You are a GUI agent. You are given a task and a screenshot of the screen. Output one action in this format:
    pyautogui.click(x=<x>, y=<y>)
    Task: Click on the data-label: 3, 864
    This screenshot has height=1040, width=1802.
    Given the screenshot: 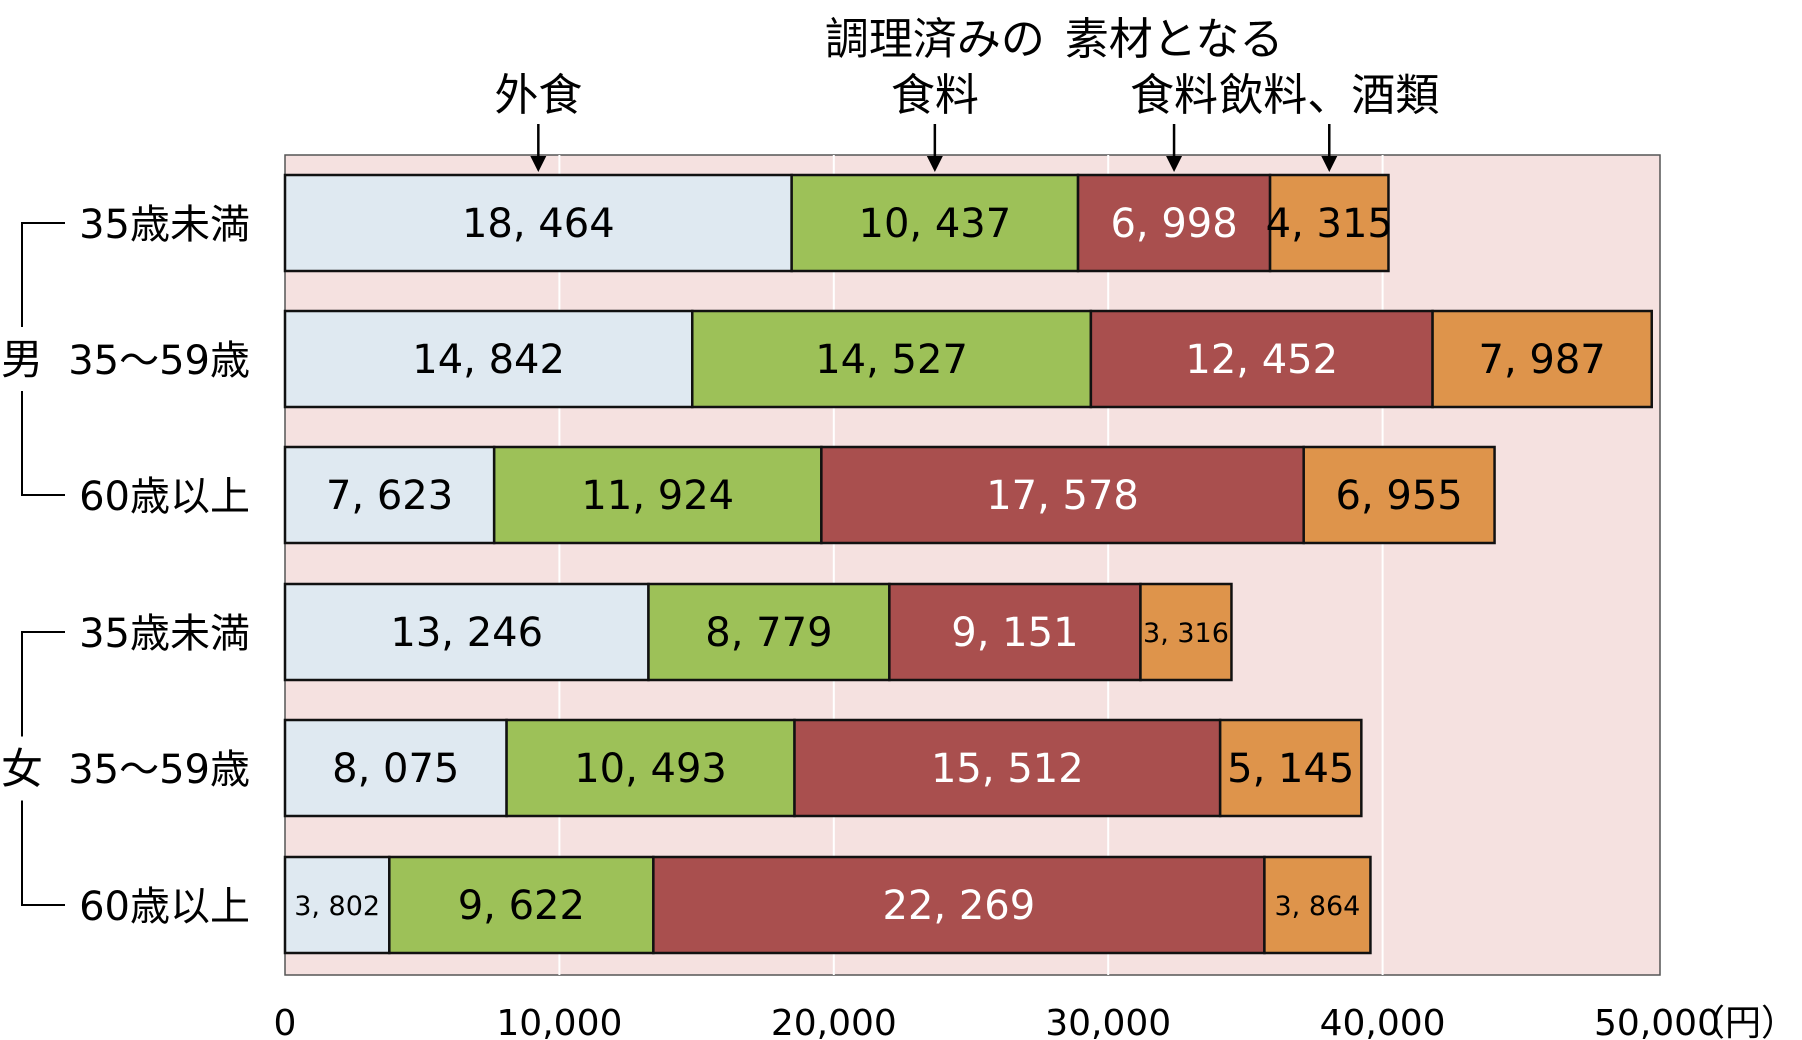 What is the action you would take?
    pyautogui.click(x=1317, y=906)
    